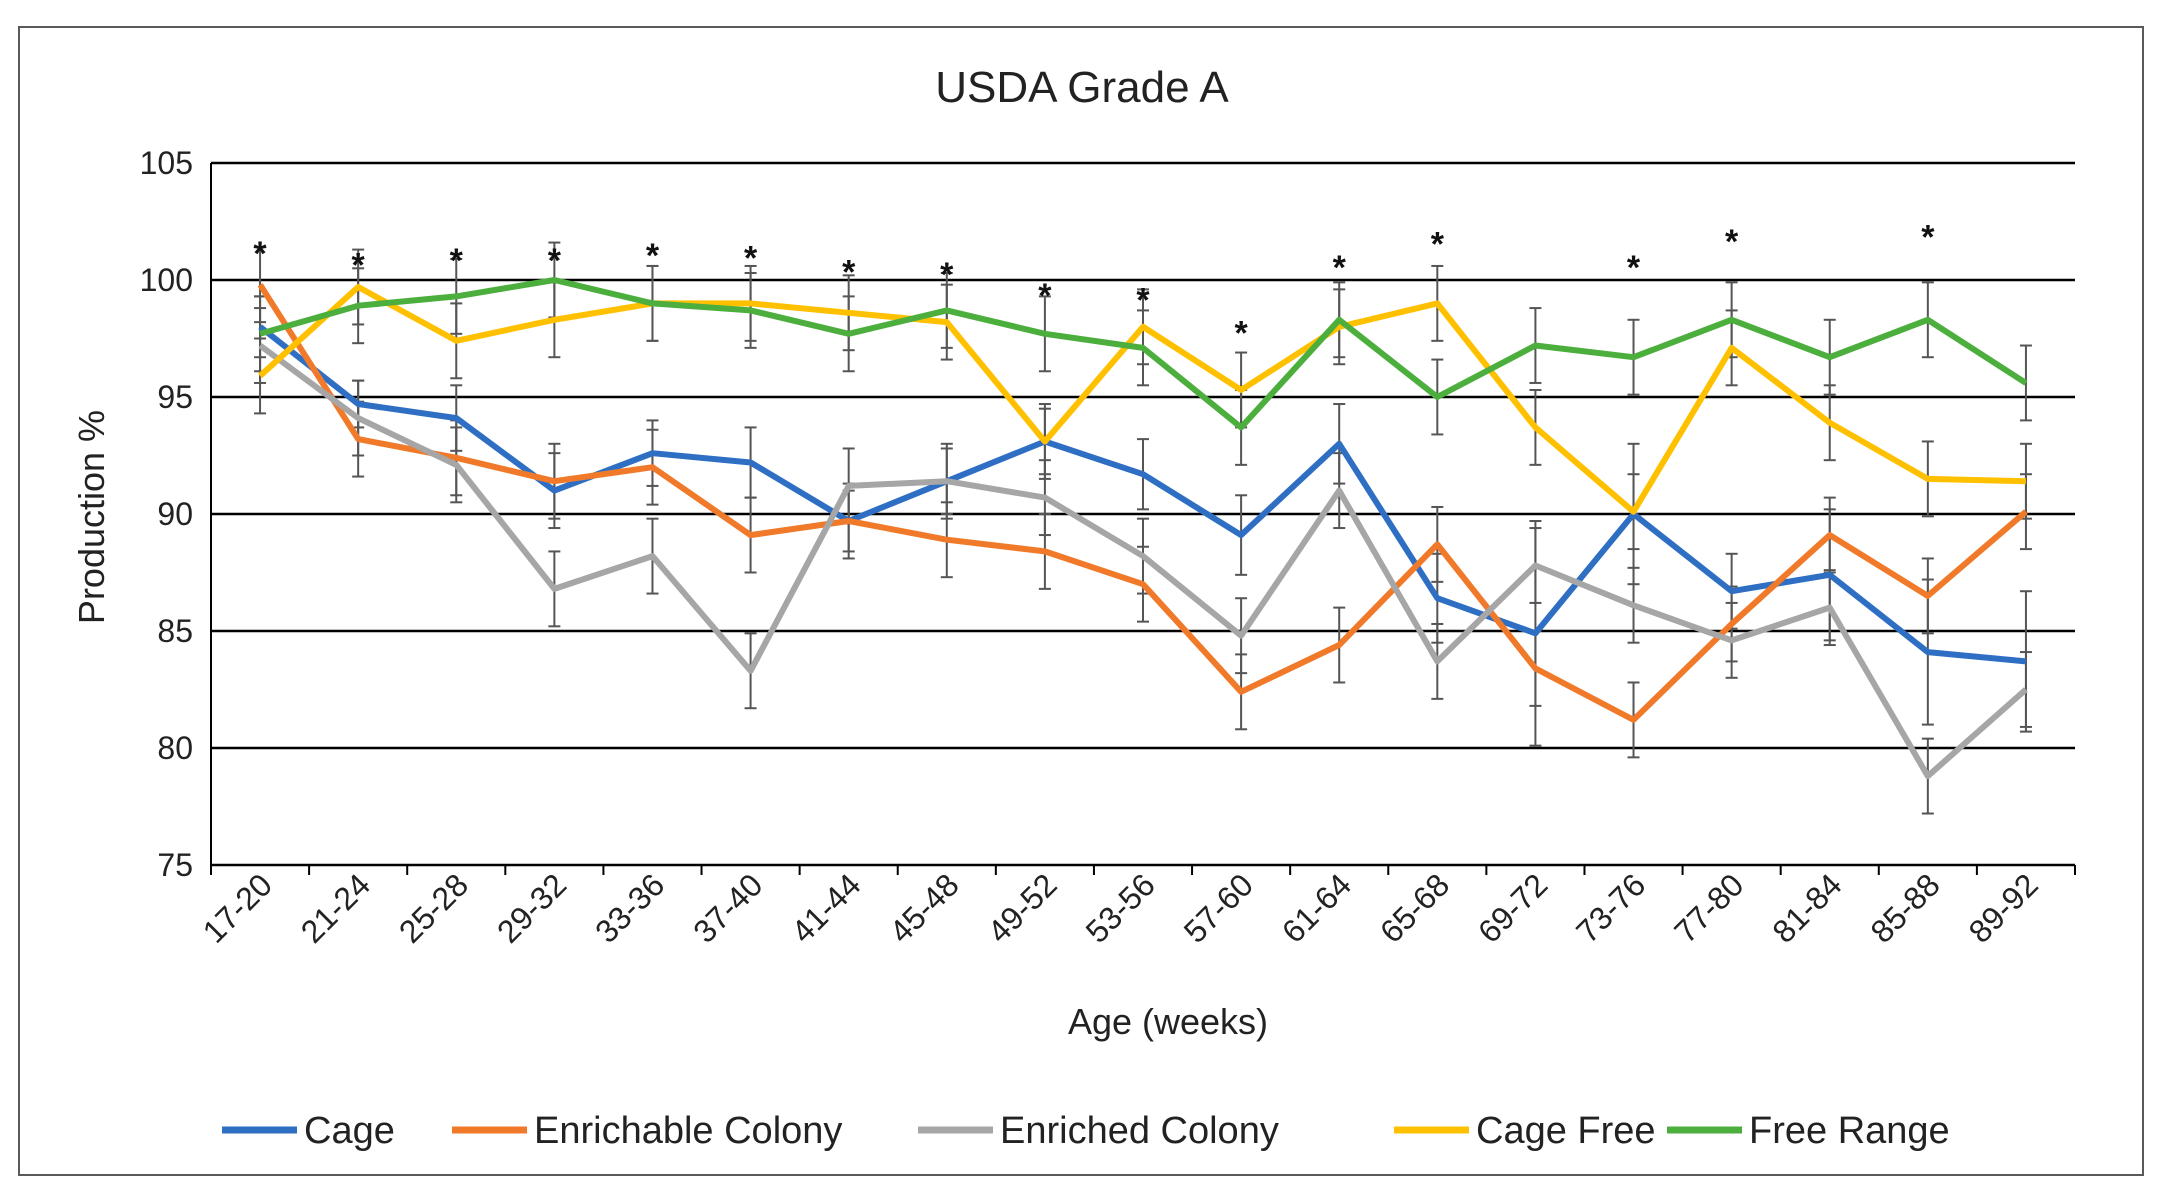 The height and width of the screenshot is (1198, 2164). Describe the element at coordinates (433, 907) in the screenshot. I see `x-tick-label: 25-28` at that location.